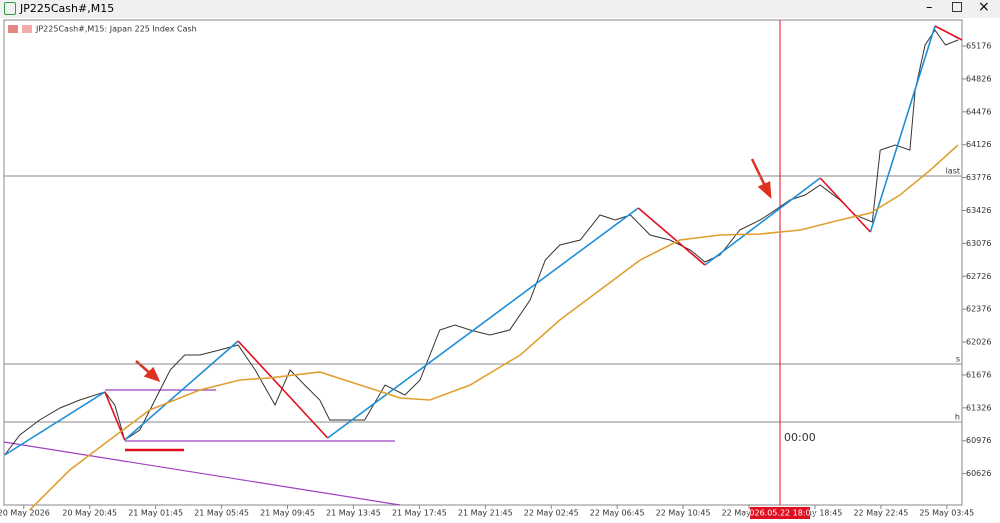 The height and width of the screenshot is (523, 1000). I want to click on y-tick-label: 60976, so click(978, 440).